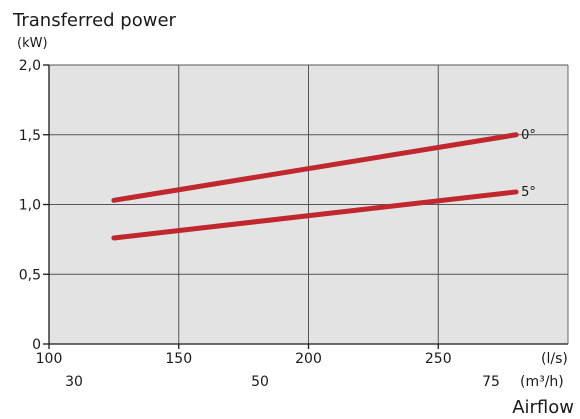 The image size is (580, 419). What do you see at coordinates (528, 192) in the screenshot?
I see `series-label: 5°` at bounding box center [528, 192].